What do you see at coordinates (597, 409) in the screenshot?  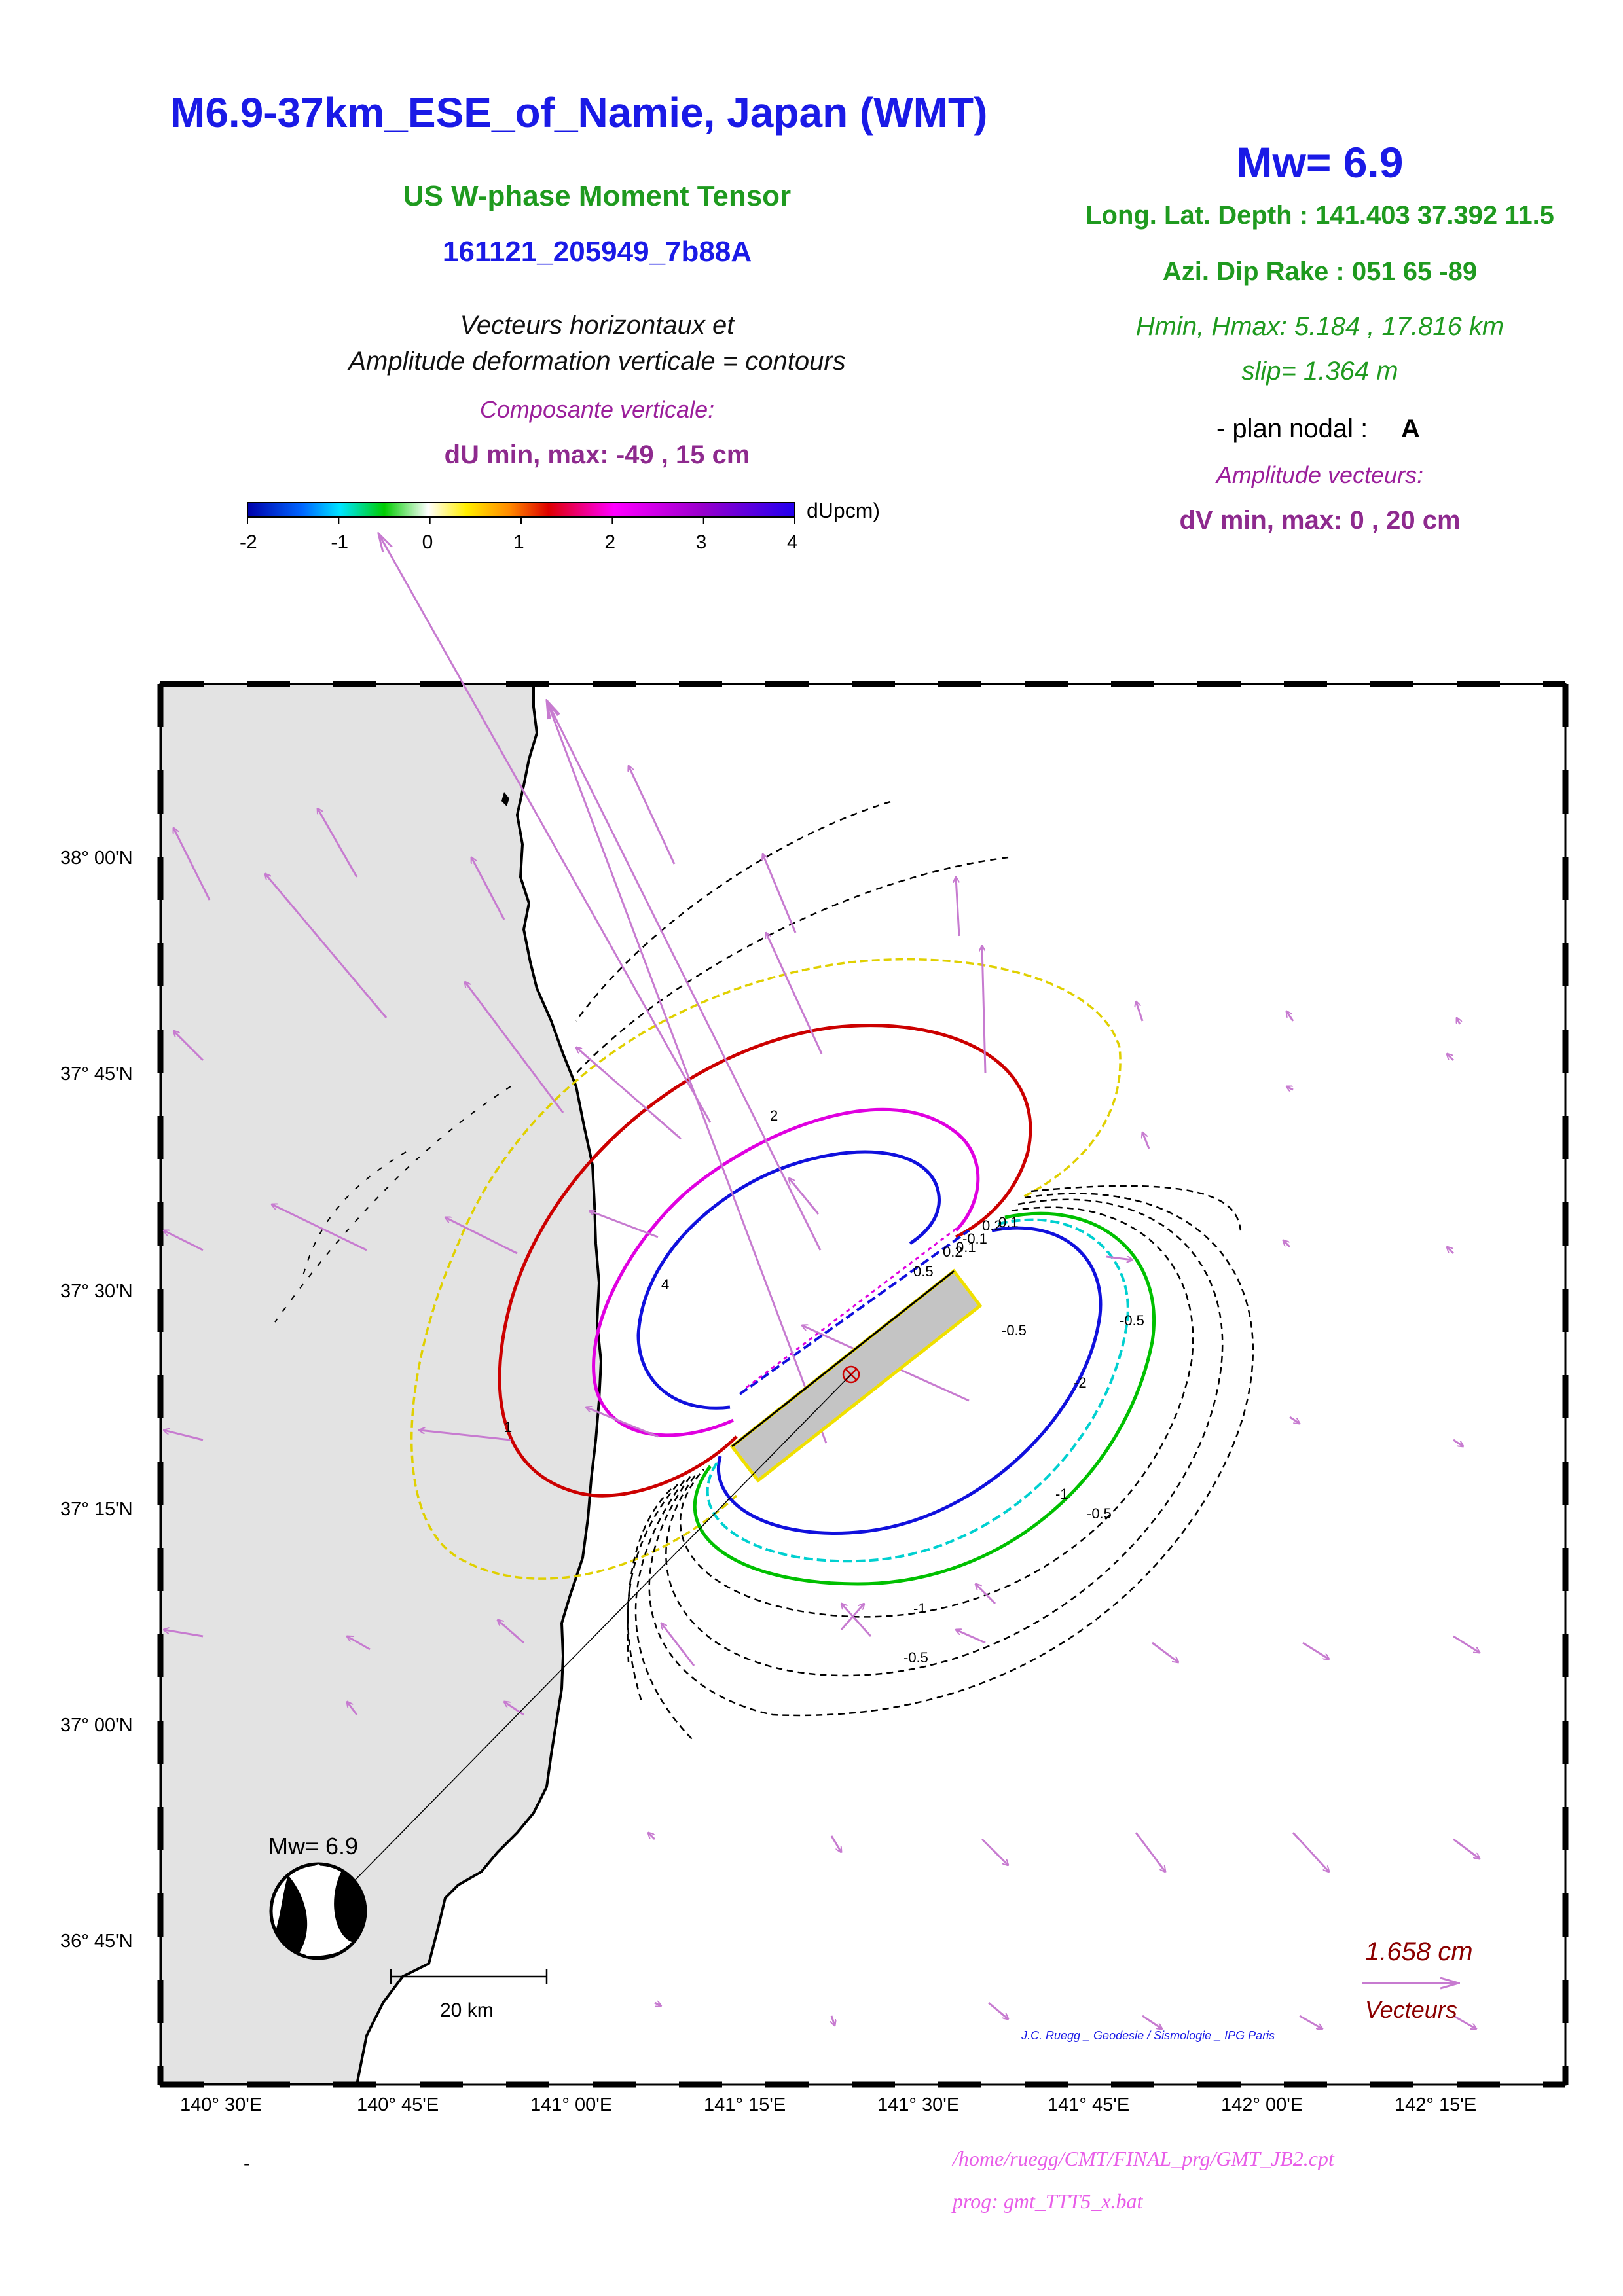 I see `vertical-component-label: Composante verticale:` at bounding box center [597, 409].